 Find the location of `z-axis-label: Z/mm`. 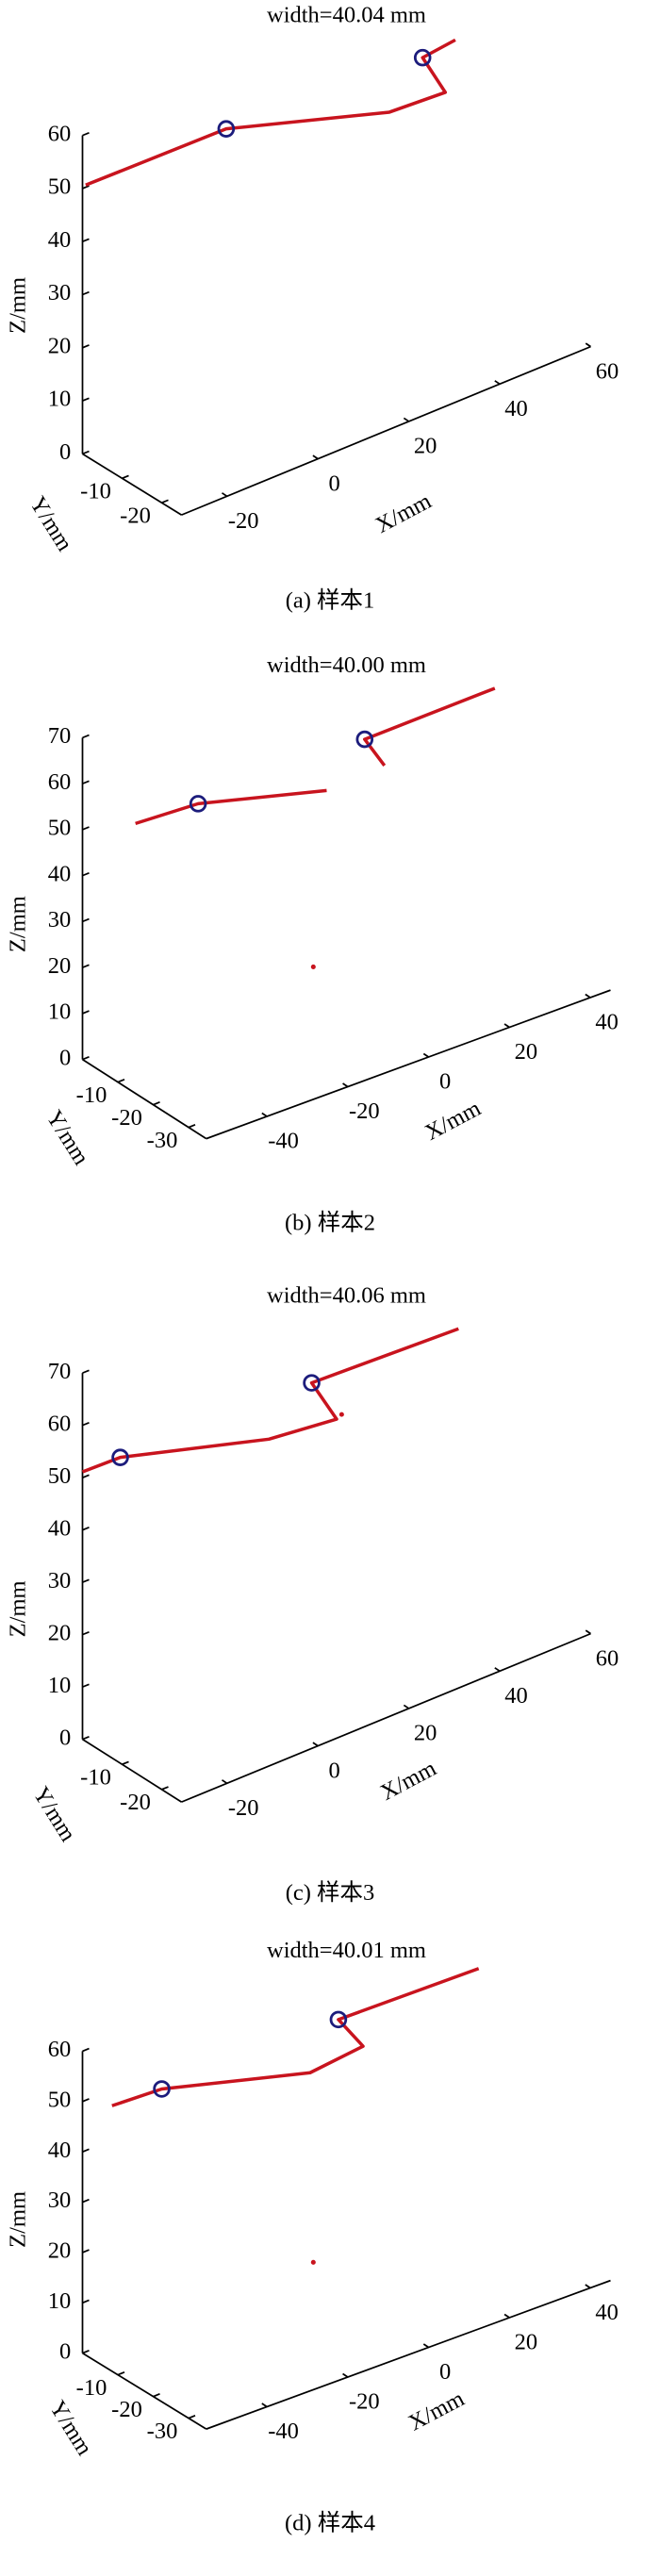

z-axis-label: Z/mm is located at coordinates (18, 924).